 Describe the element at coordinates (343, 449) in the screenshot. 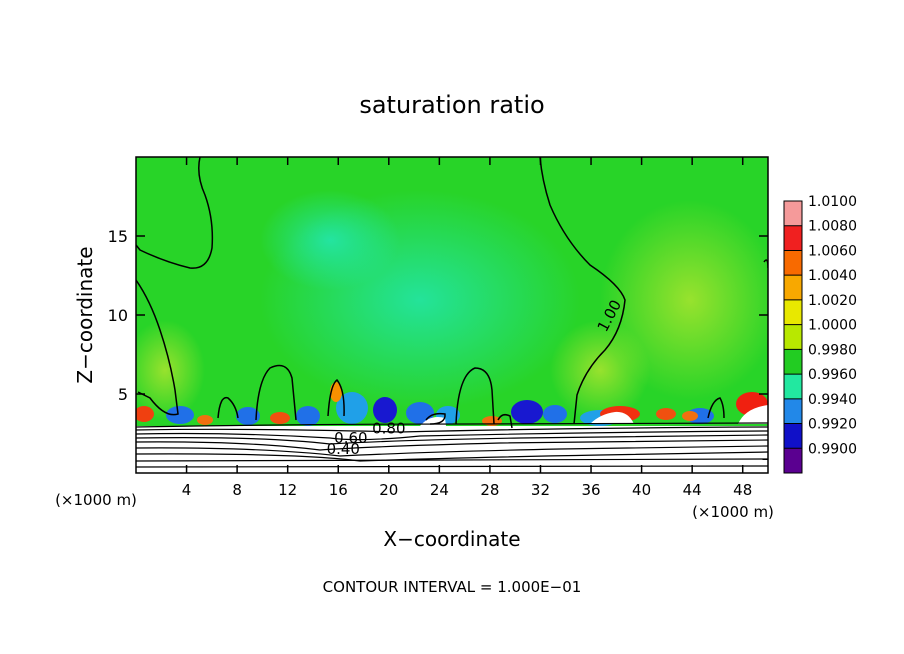

I see `contour-label: 0.40` at that location.